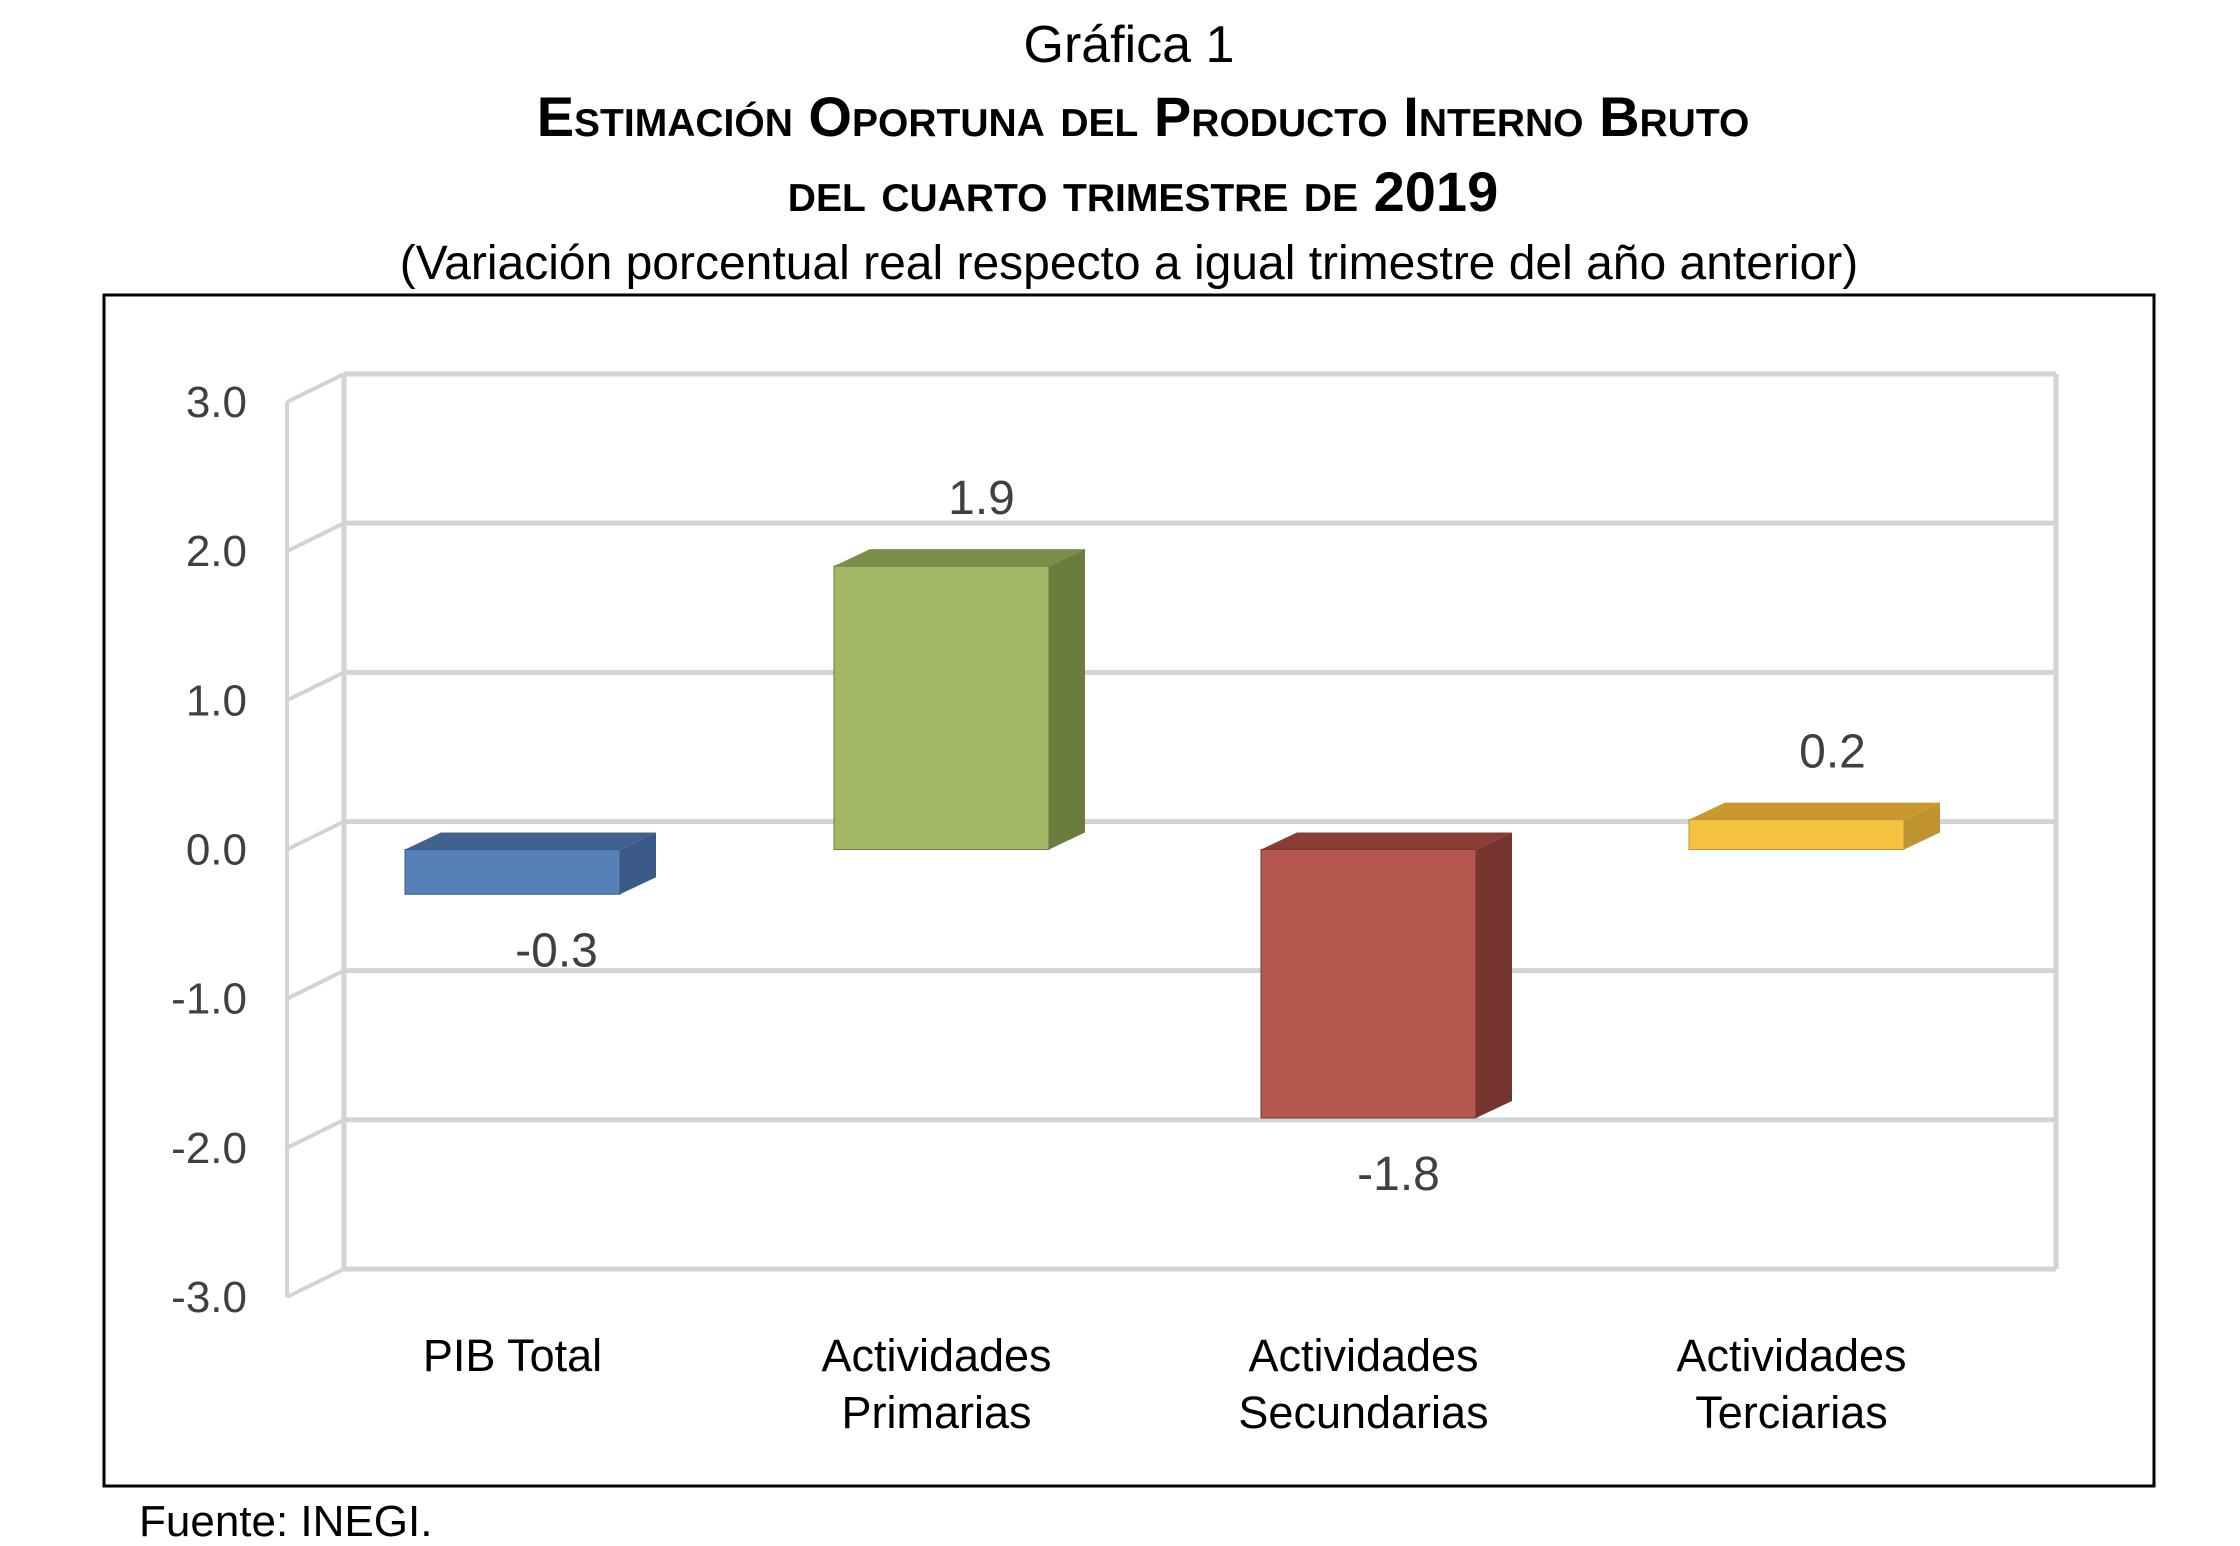 The image size is (2240, 1546). I want to click on category-label: PIB Total, so click(512, 1355).